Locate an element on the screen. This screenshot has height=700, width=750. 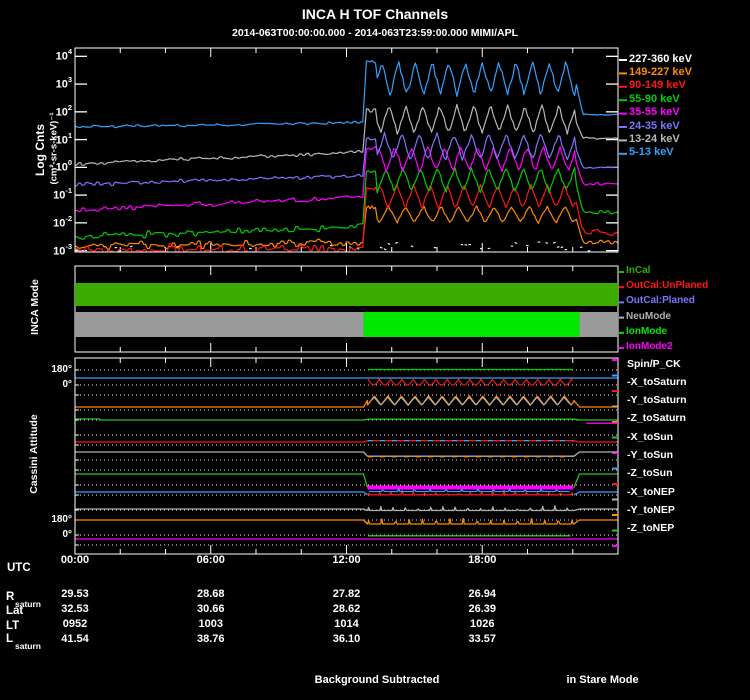
tof-legend-item: 13-24 keV is located at coordinates (654, 138).